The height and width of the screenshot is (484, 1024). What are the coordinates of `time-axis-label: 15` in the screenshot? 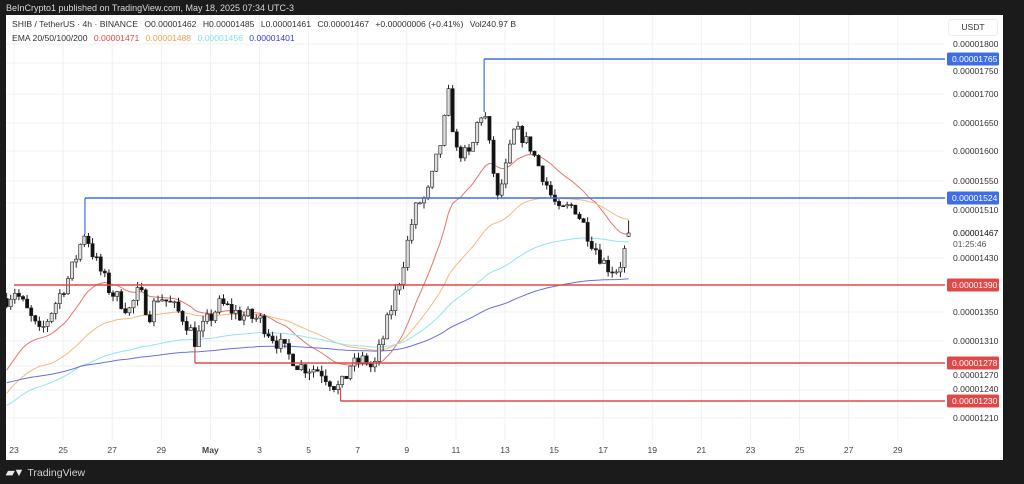 It's located at (554, 450).